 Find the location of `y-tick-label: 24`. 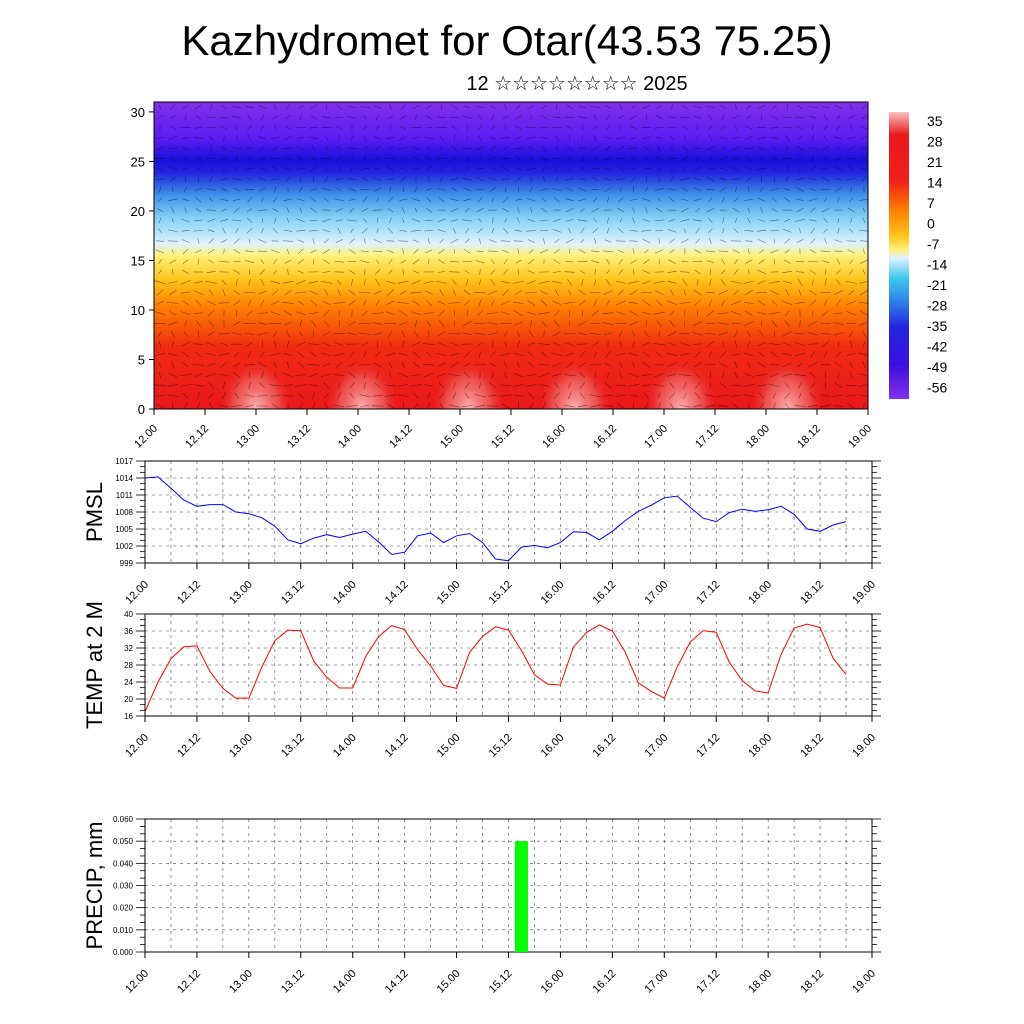

y-tick-label: 24 is located at coordinates (128, 682).